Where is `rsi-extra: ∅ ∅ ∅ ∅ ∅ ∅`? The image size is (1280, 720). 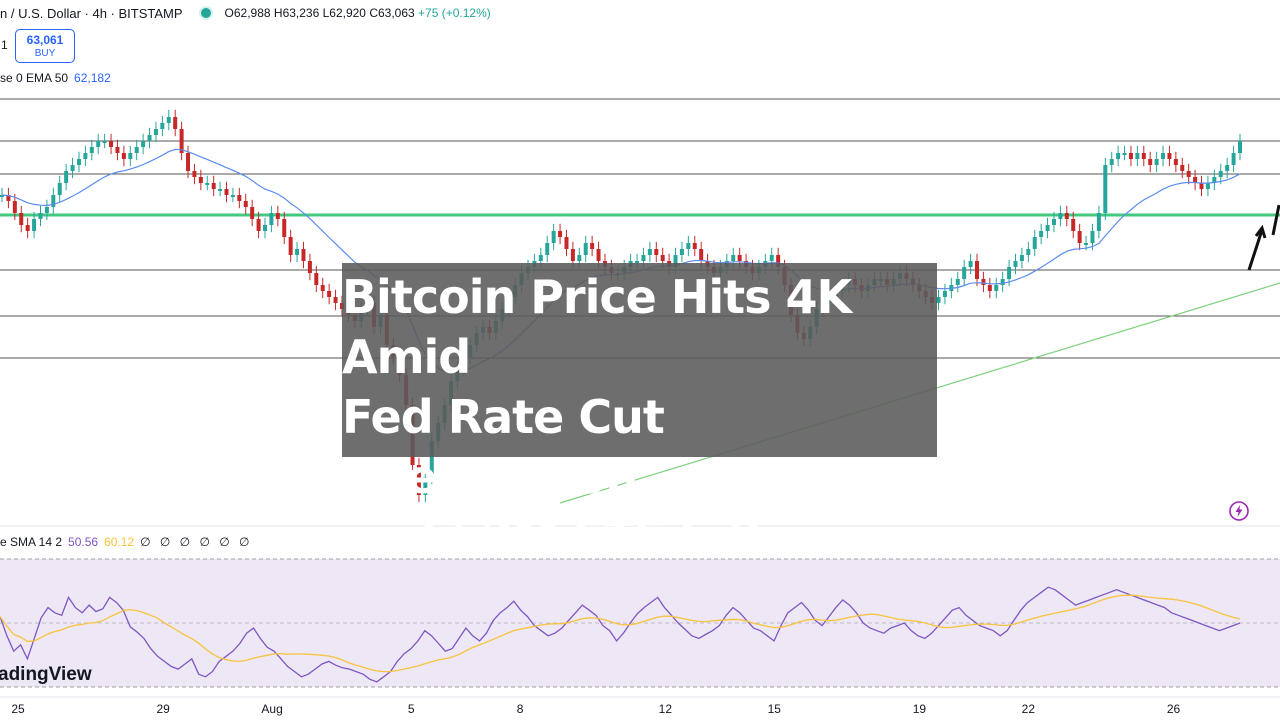
rsi-extra: ∅ ∅ ∅ ∅ ∅ ∅ is located at coordinates (196, 542).